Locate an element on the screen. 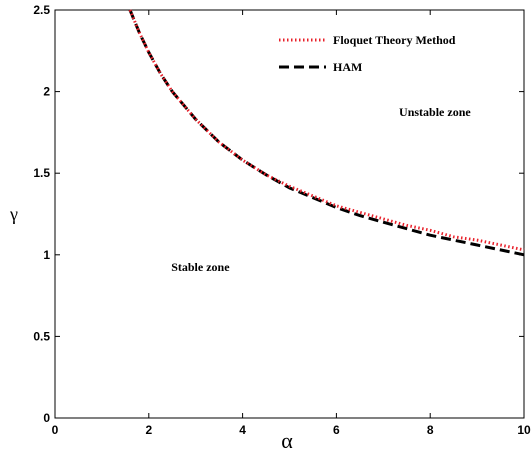 Image resolution: width=531 pixels, height=452 pixels. y-tick-label: 0.5 is located at coordinates (41, 336).